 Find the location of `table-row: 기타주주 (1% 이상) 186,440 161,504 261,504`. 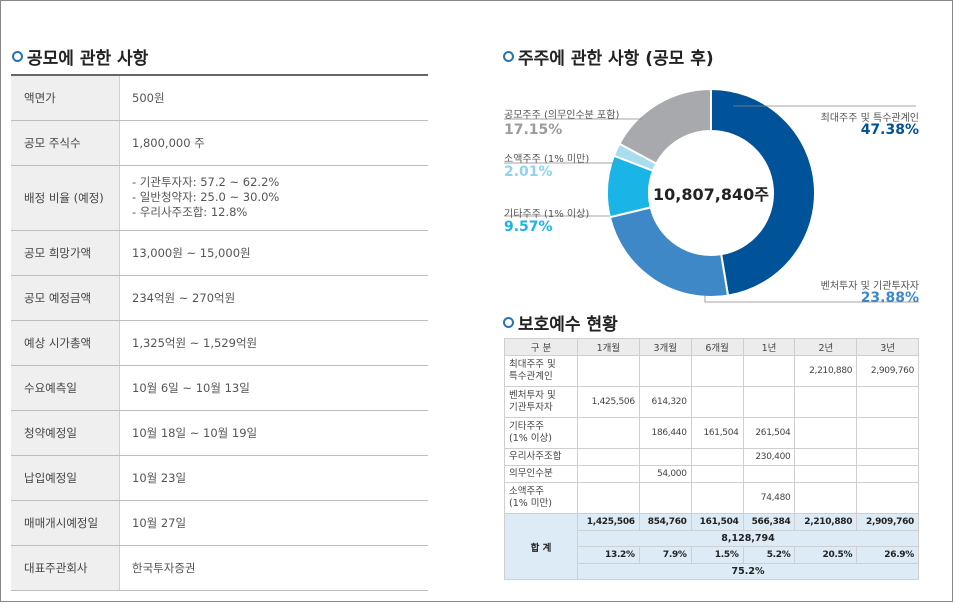

table-row: 기타주주 (1% 이상) 186,440 161,504 261,504 is located at coordinates (711, 433).